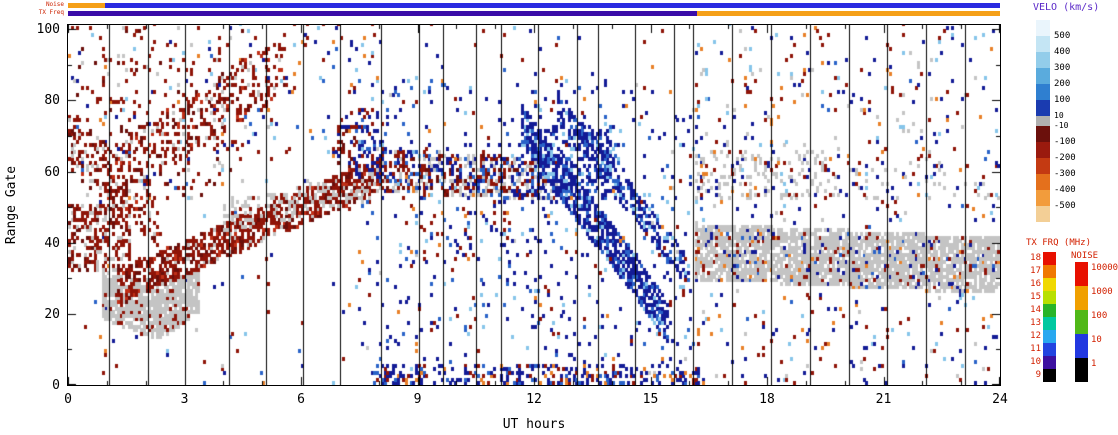  Describe the element at coordinates (1096, 322) in the screenshot. I see `noise-colorbar: 10000 1000 100 10 1` at that location.